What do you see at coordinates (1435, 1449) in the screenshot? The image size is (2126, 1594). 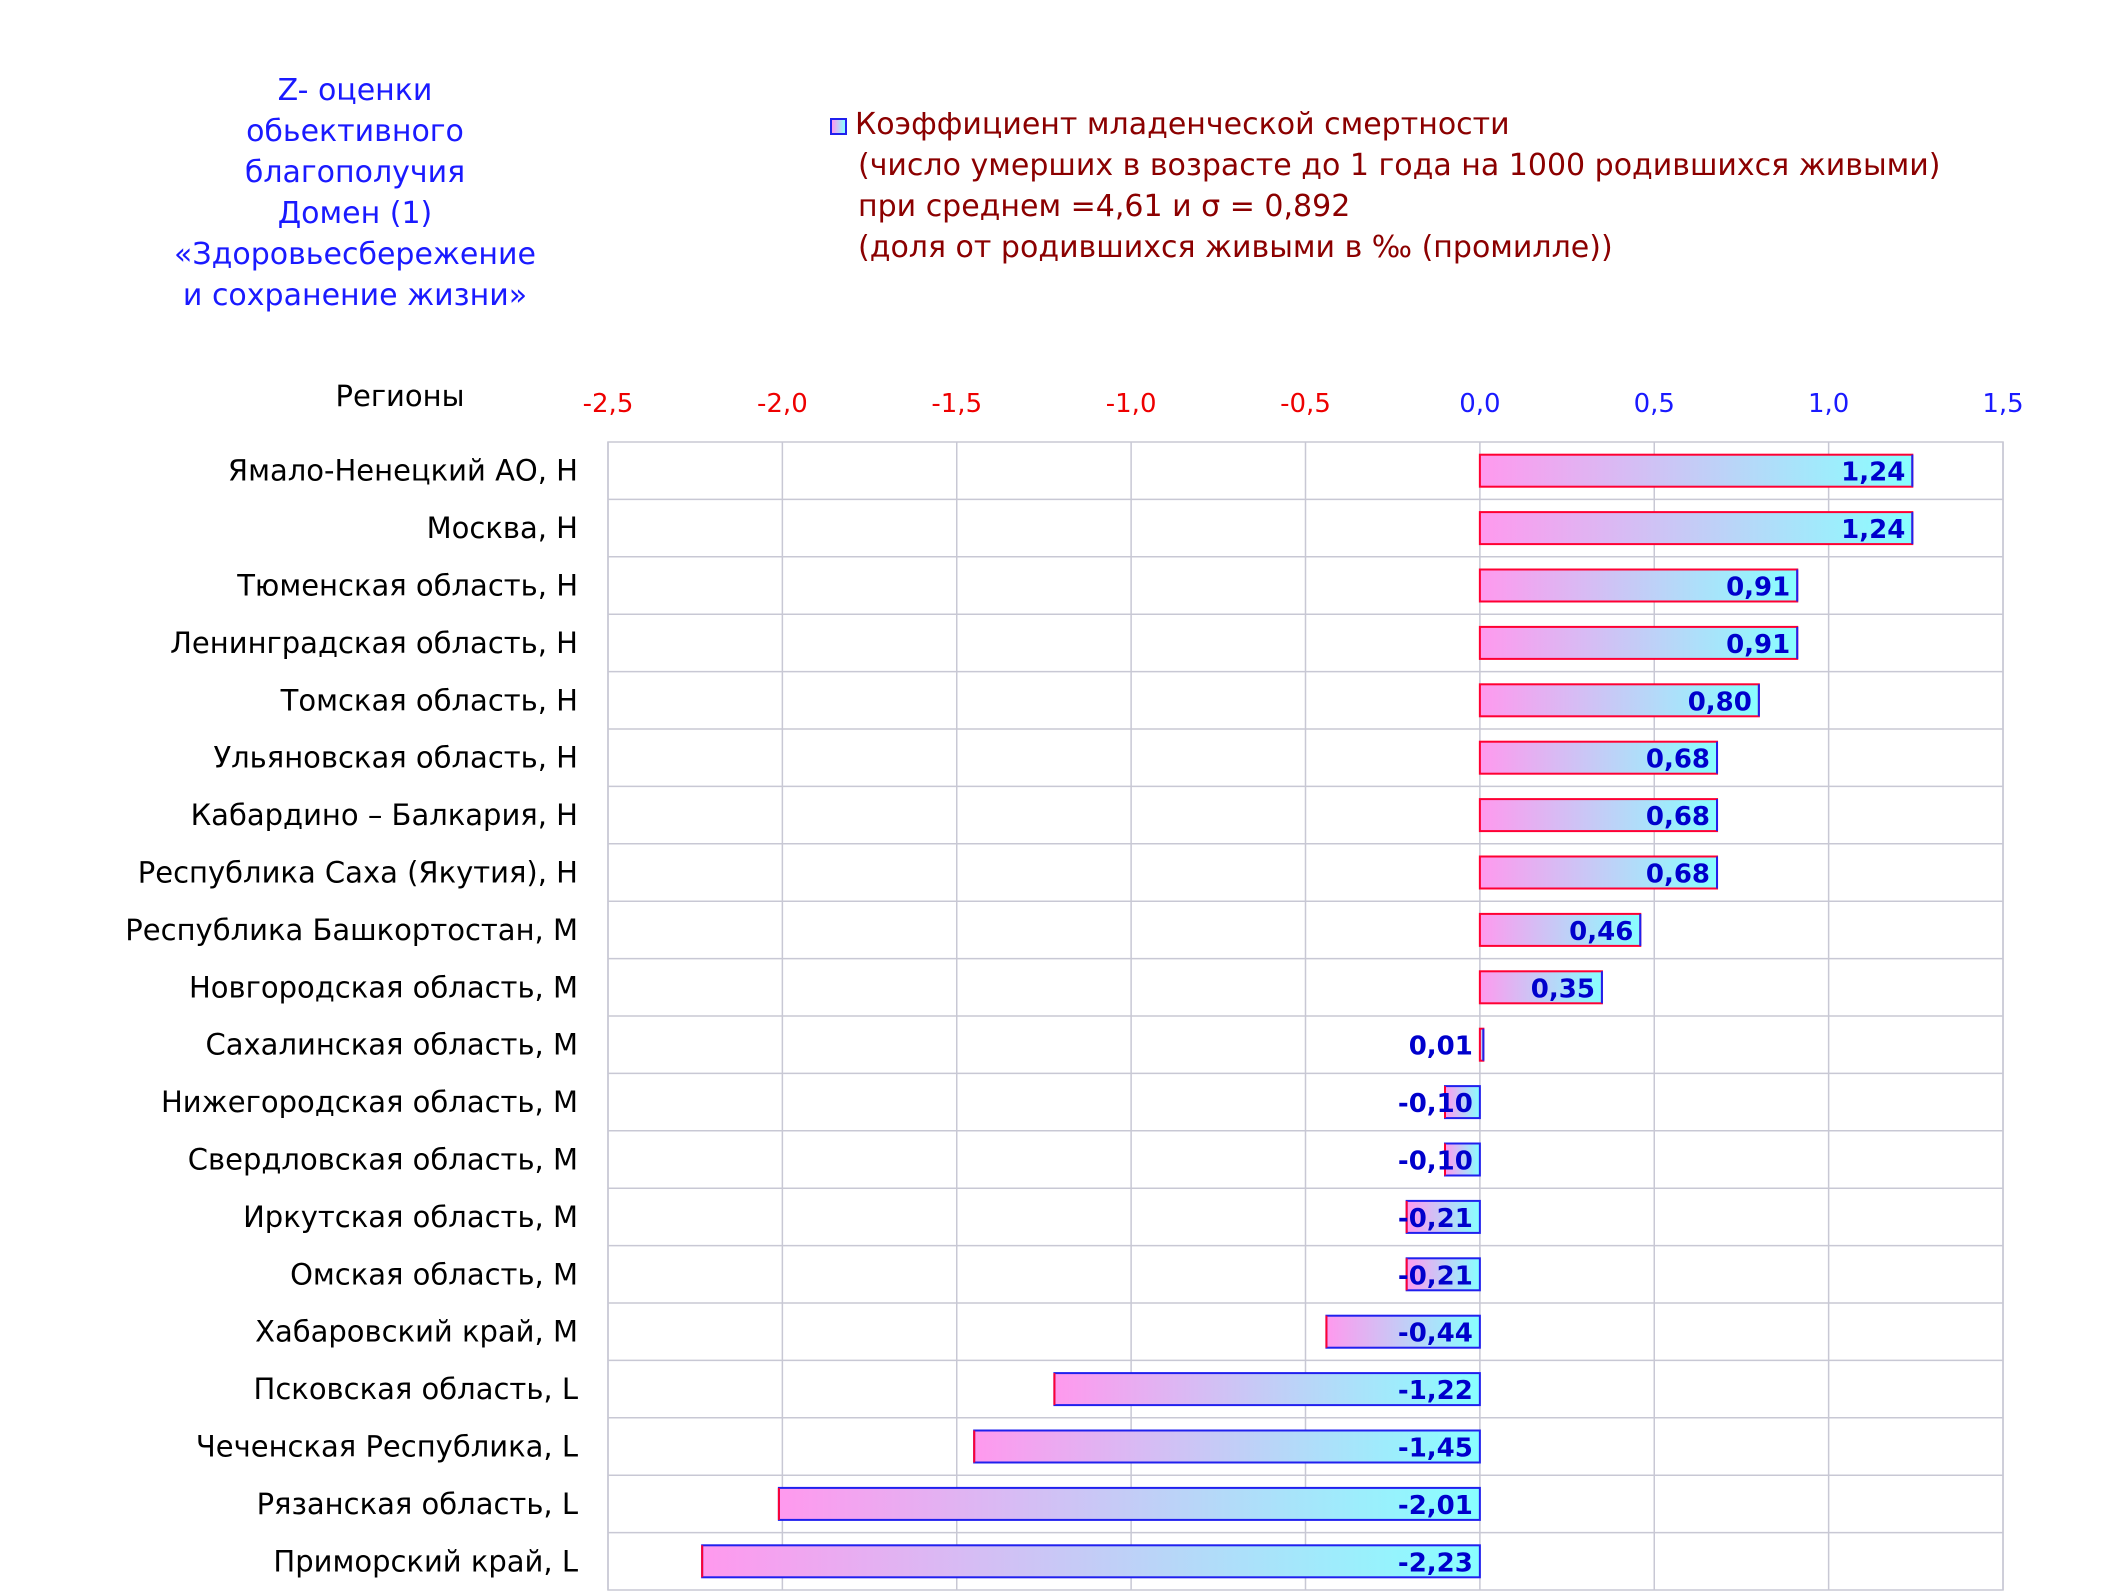 I see `data-label: -1,45` at bounding box center [1435, 1449].